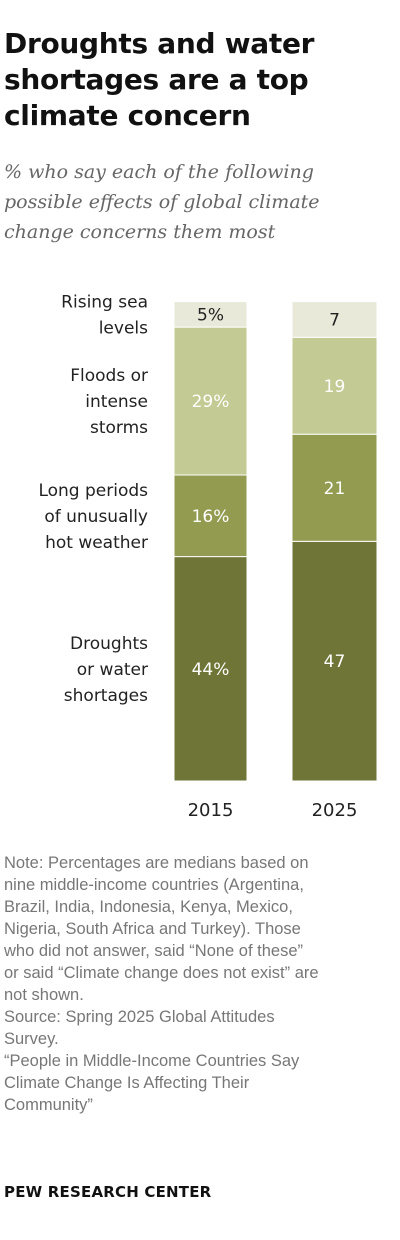 The height and width of the screenshot is (1240, 400). Describe the element at coordinates (335, 810) in the screenshot. I see `x-tick-label: 2025` at that location.